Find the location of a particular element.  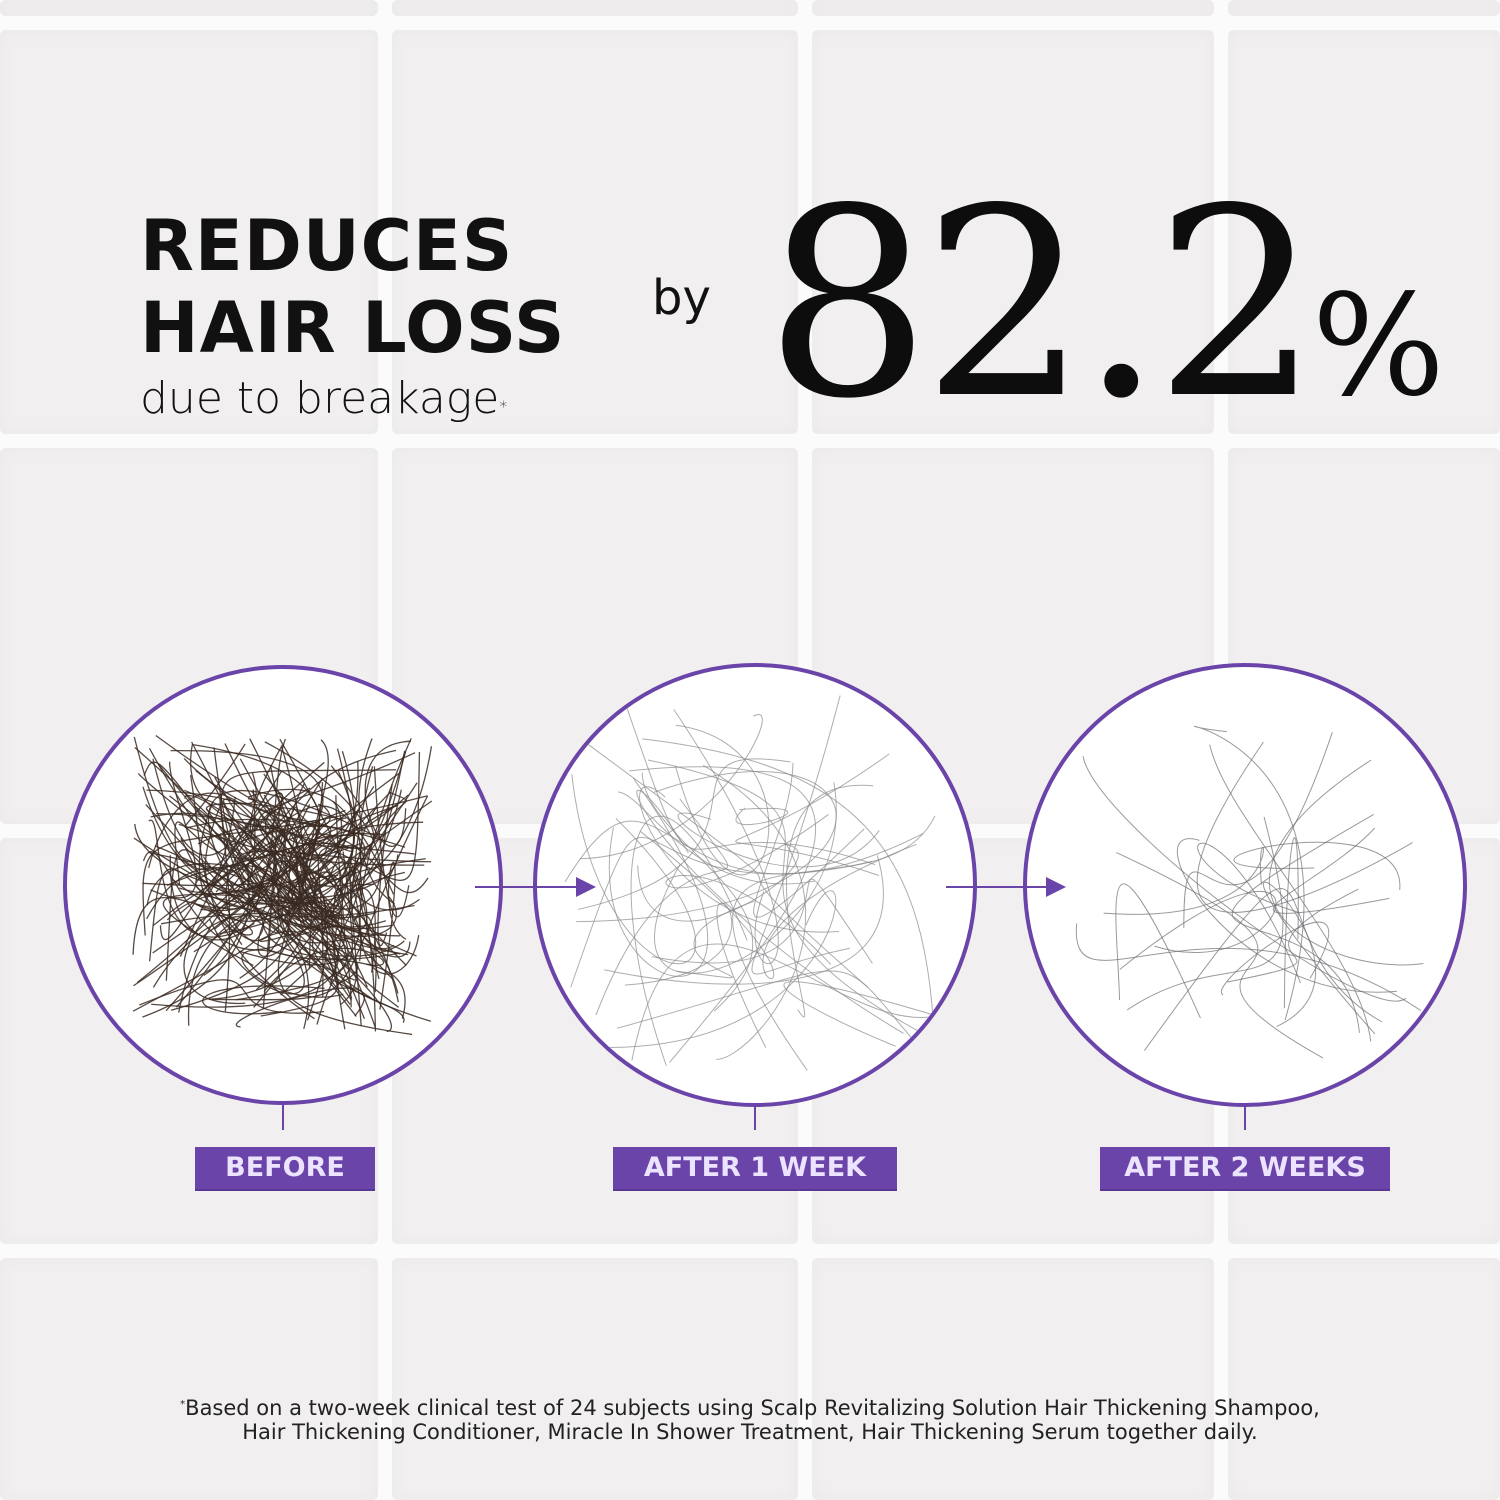

circle-week2-frame is located at coordinates (1245, 885).